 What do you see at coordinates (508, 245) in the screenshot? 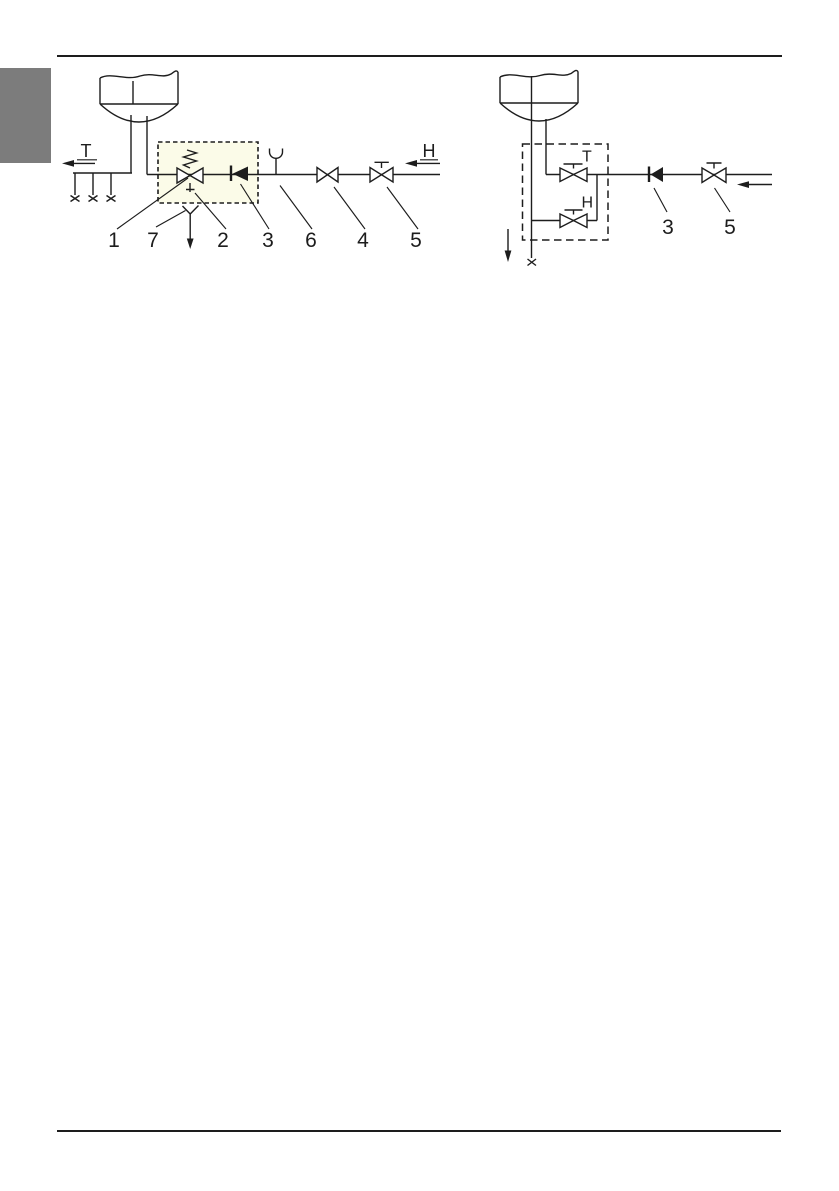
I see `drain-direction-indicator` at bounding box center [508, 245].